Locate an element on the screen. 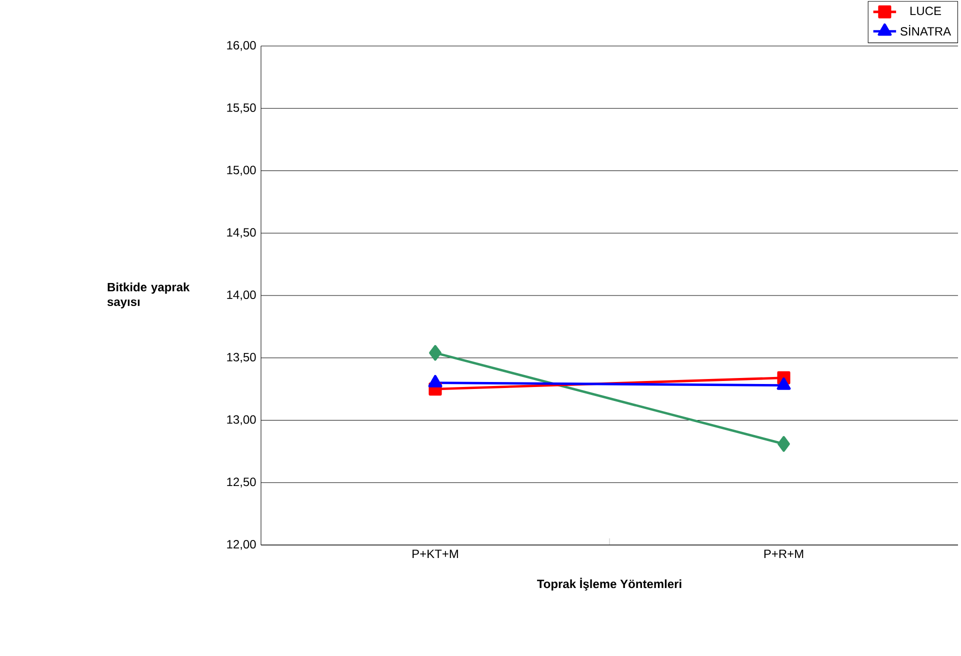  legend-label: LUCE is located at coordinates (925, 11).